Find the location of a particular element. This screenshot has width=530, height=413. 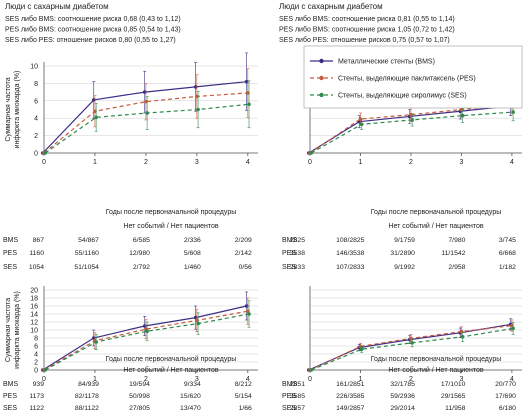

x-tick-label: 4 is located at coordinates (512, 379).